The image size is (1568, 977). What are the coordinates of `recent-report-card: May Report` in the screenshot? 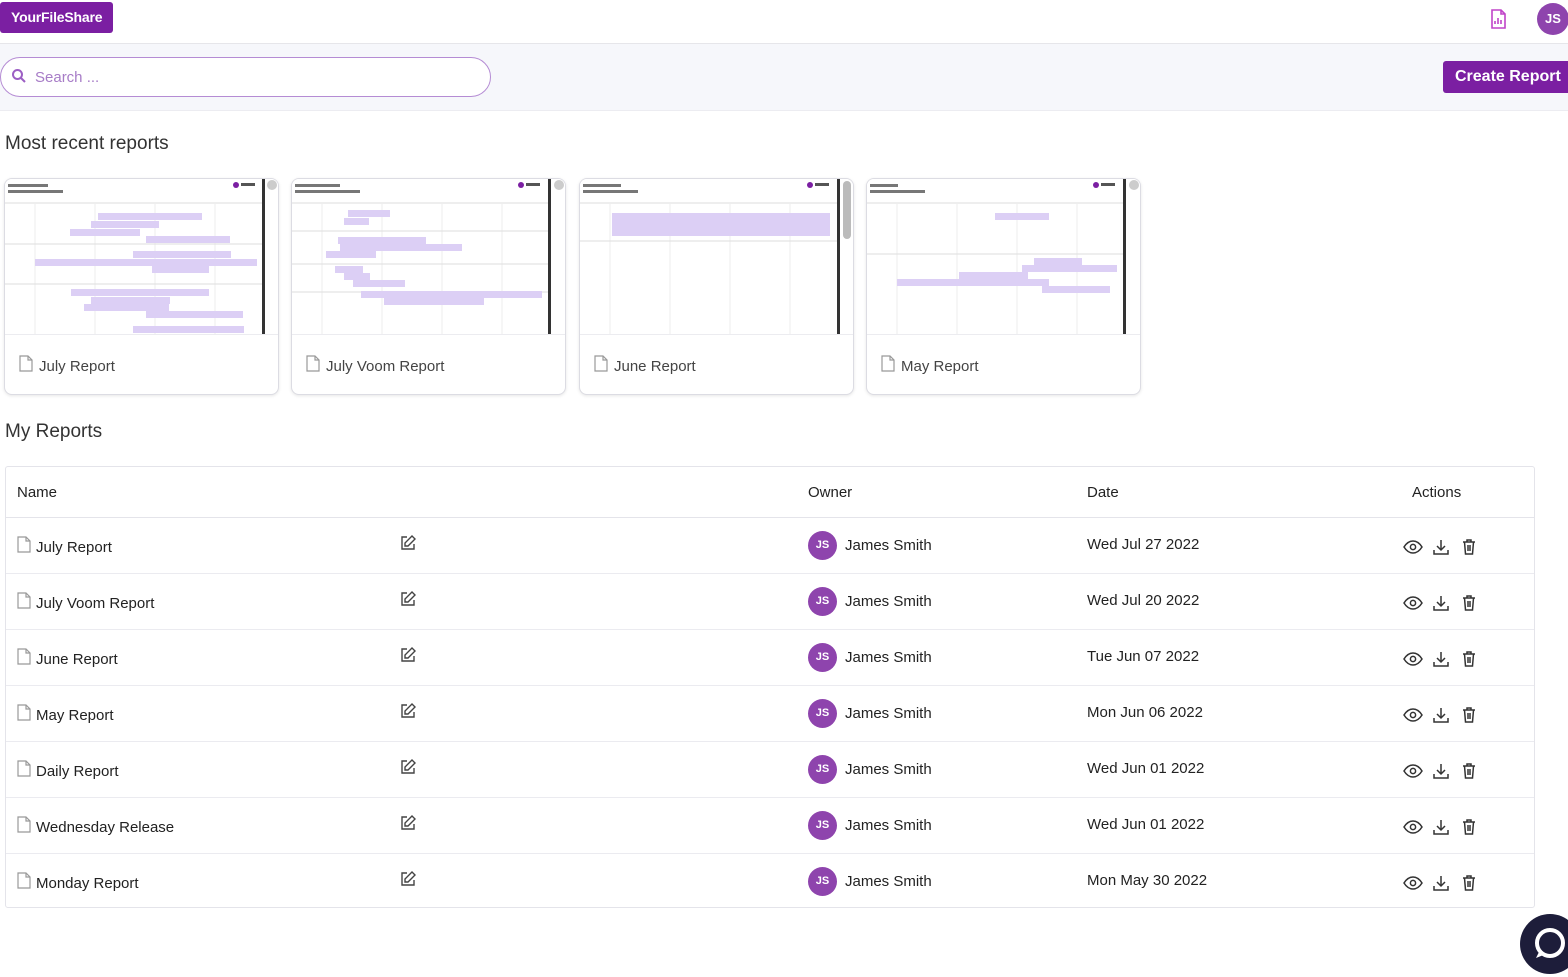 It's located at (1003, 286).